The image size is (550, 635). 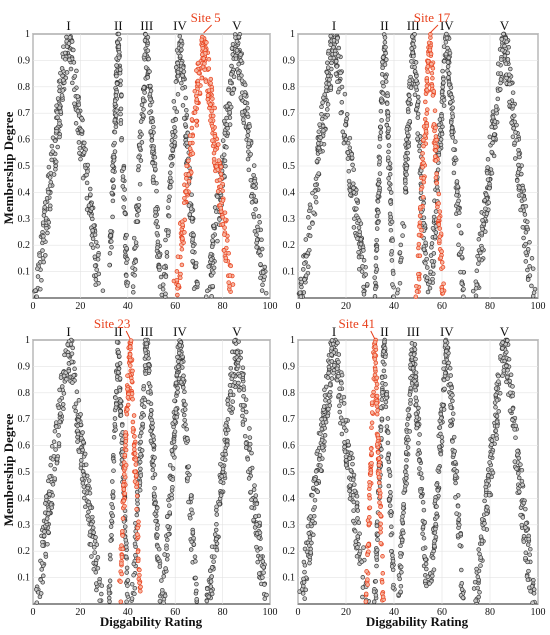 I want to click on y-tick-label: 0.8, so click(x=24, y=87).